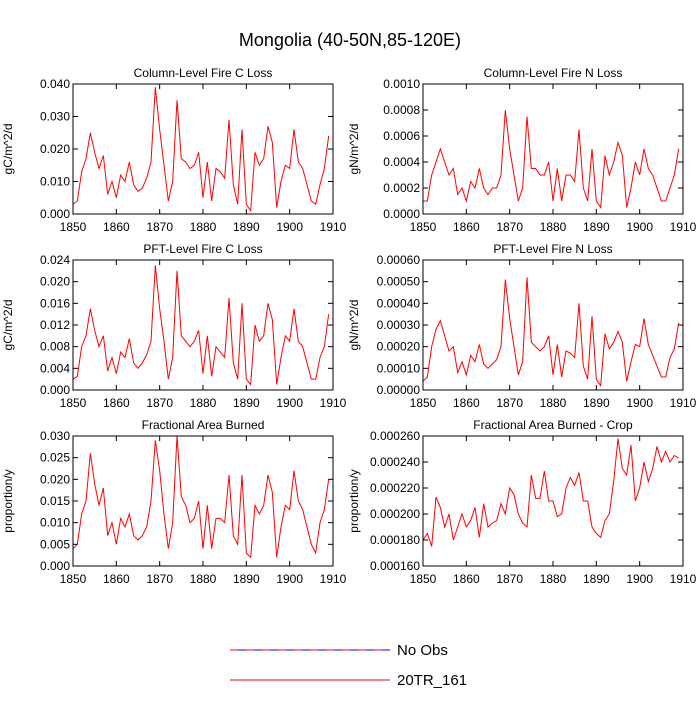  Describe the element at coordinates (399, 347) in the screenshot. I see `y-tick-label: 0.00020` at that location.